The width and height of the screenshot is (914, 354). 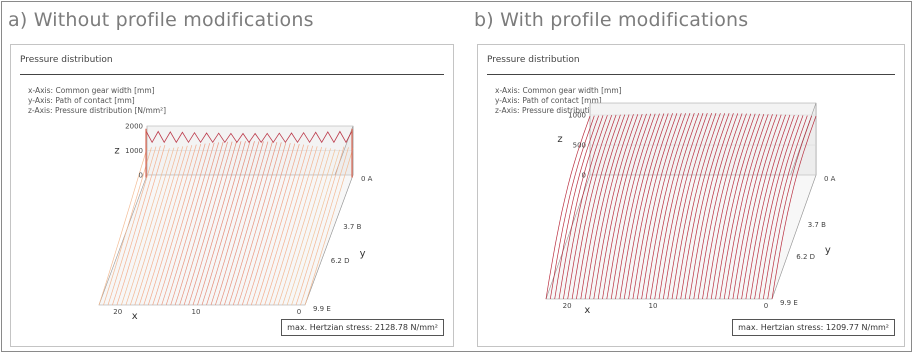 What do you see at coordinates (830, 179) in the screenshot?
I see `y-tick-label: 0 A` at bounding box center [830, 179].